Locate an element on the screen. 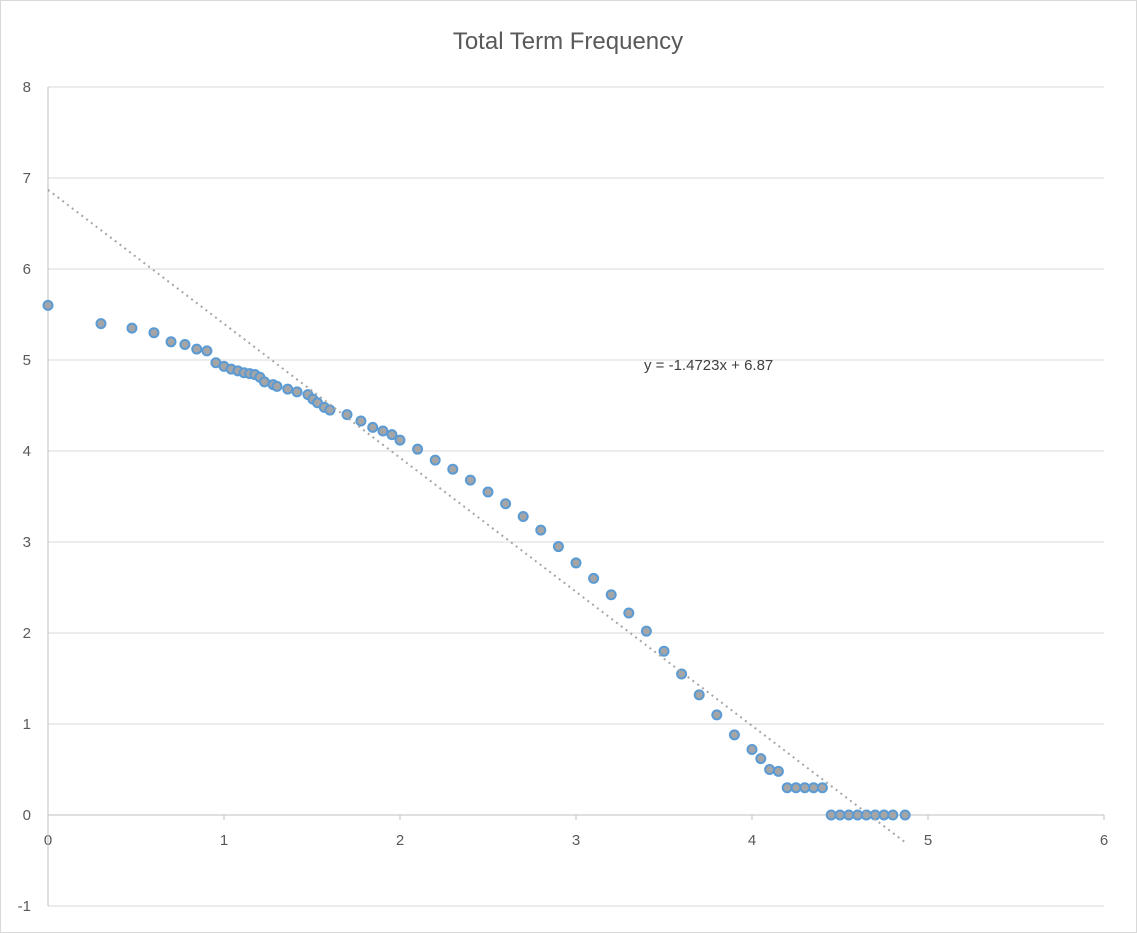 The height and width of the screenshot is (933, 1137). y-tick-label: 7 is located at coordinates (27, 178).